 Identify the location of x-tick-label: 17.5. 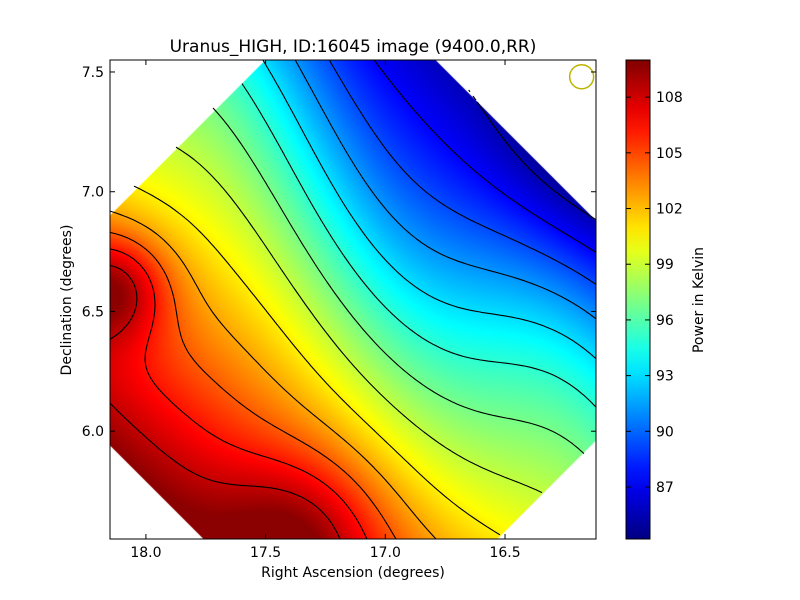
(265, 553).